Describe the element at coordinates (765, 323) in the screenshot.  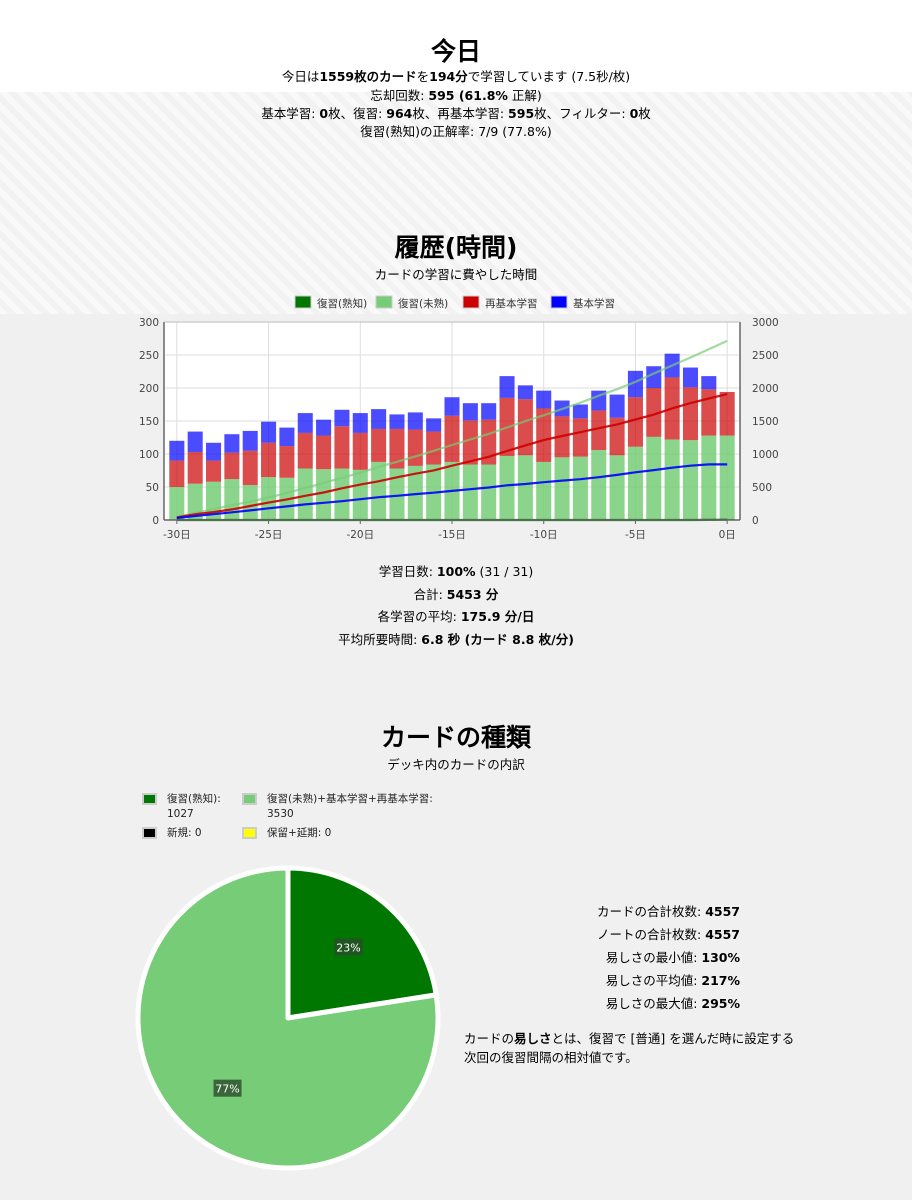
I see `history-y2-tick-6: 3000` at that location.